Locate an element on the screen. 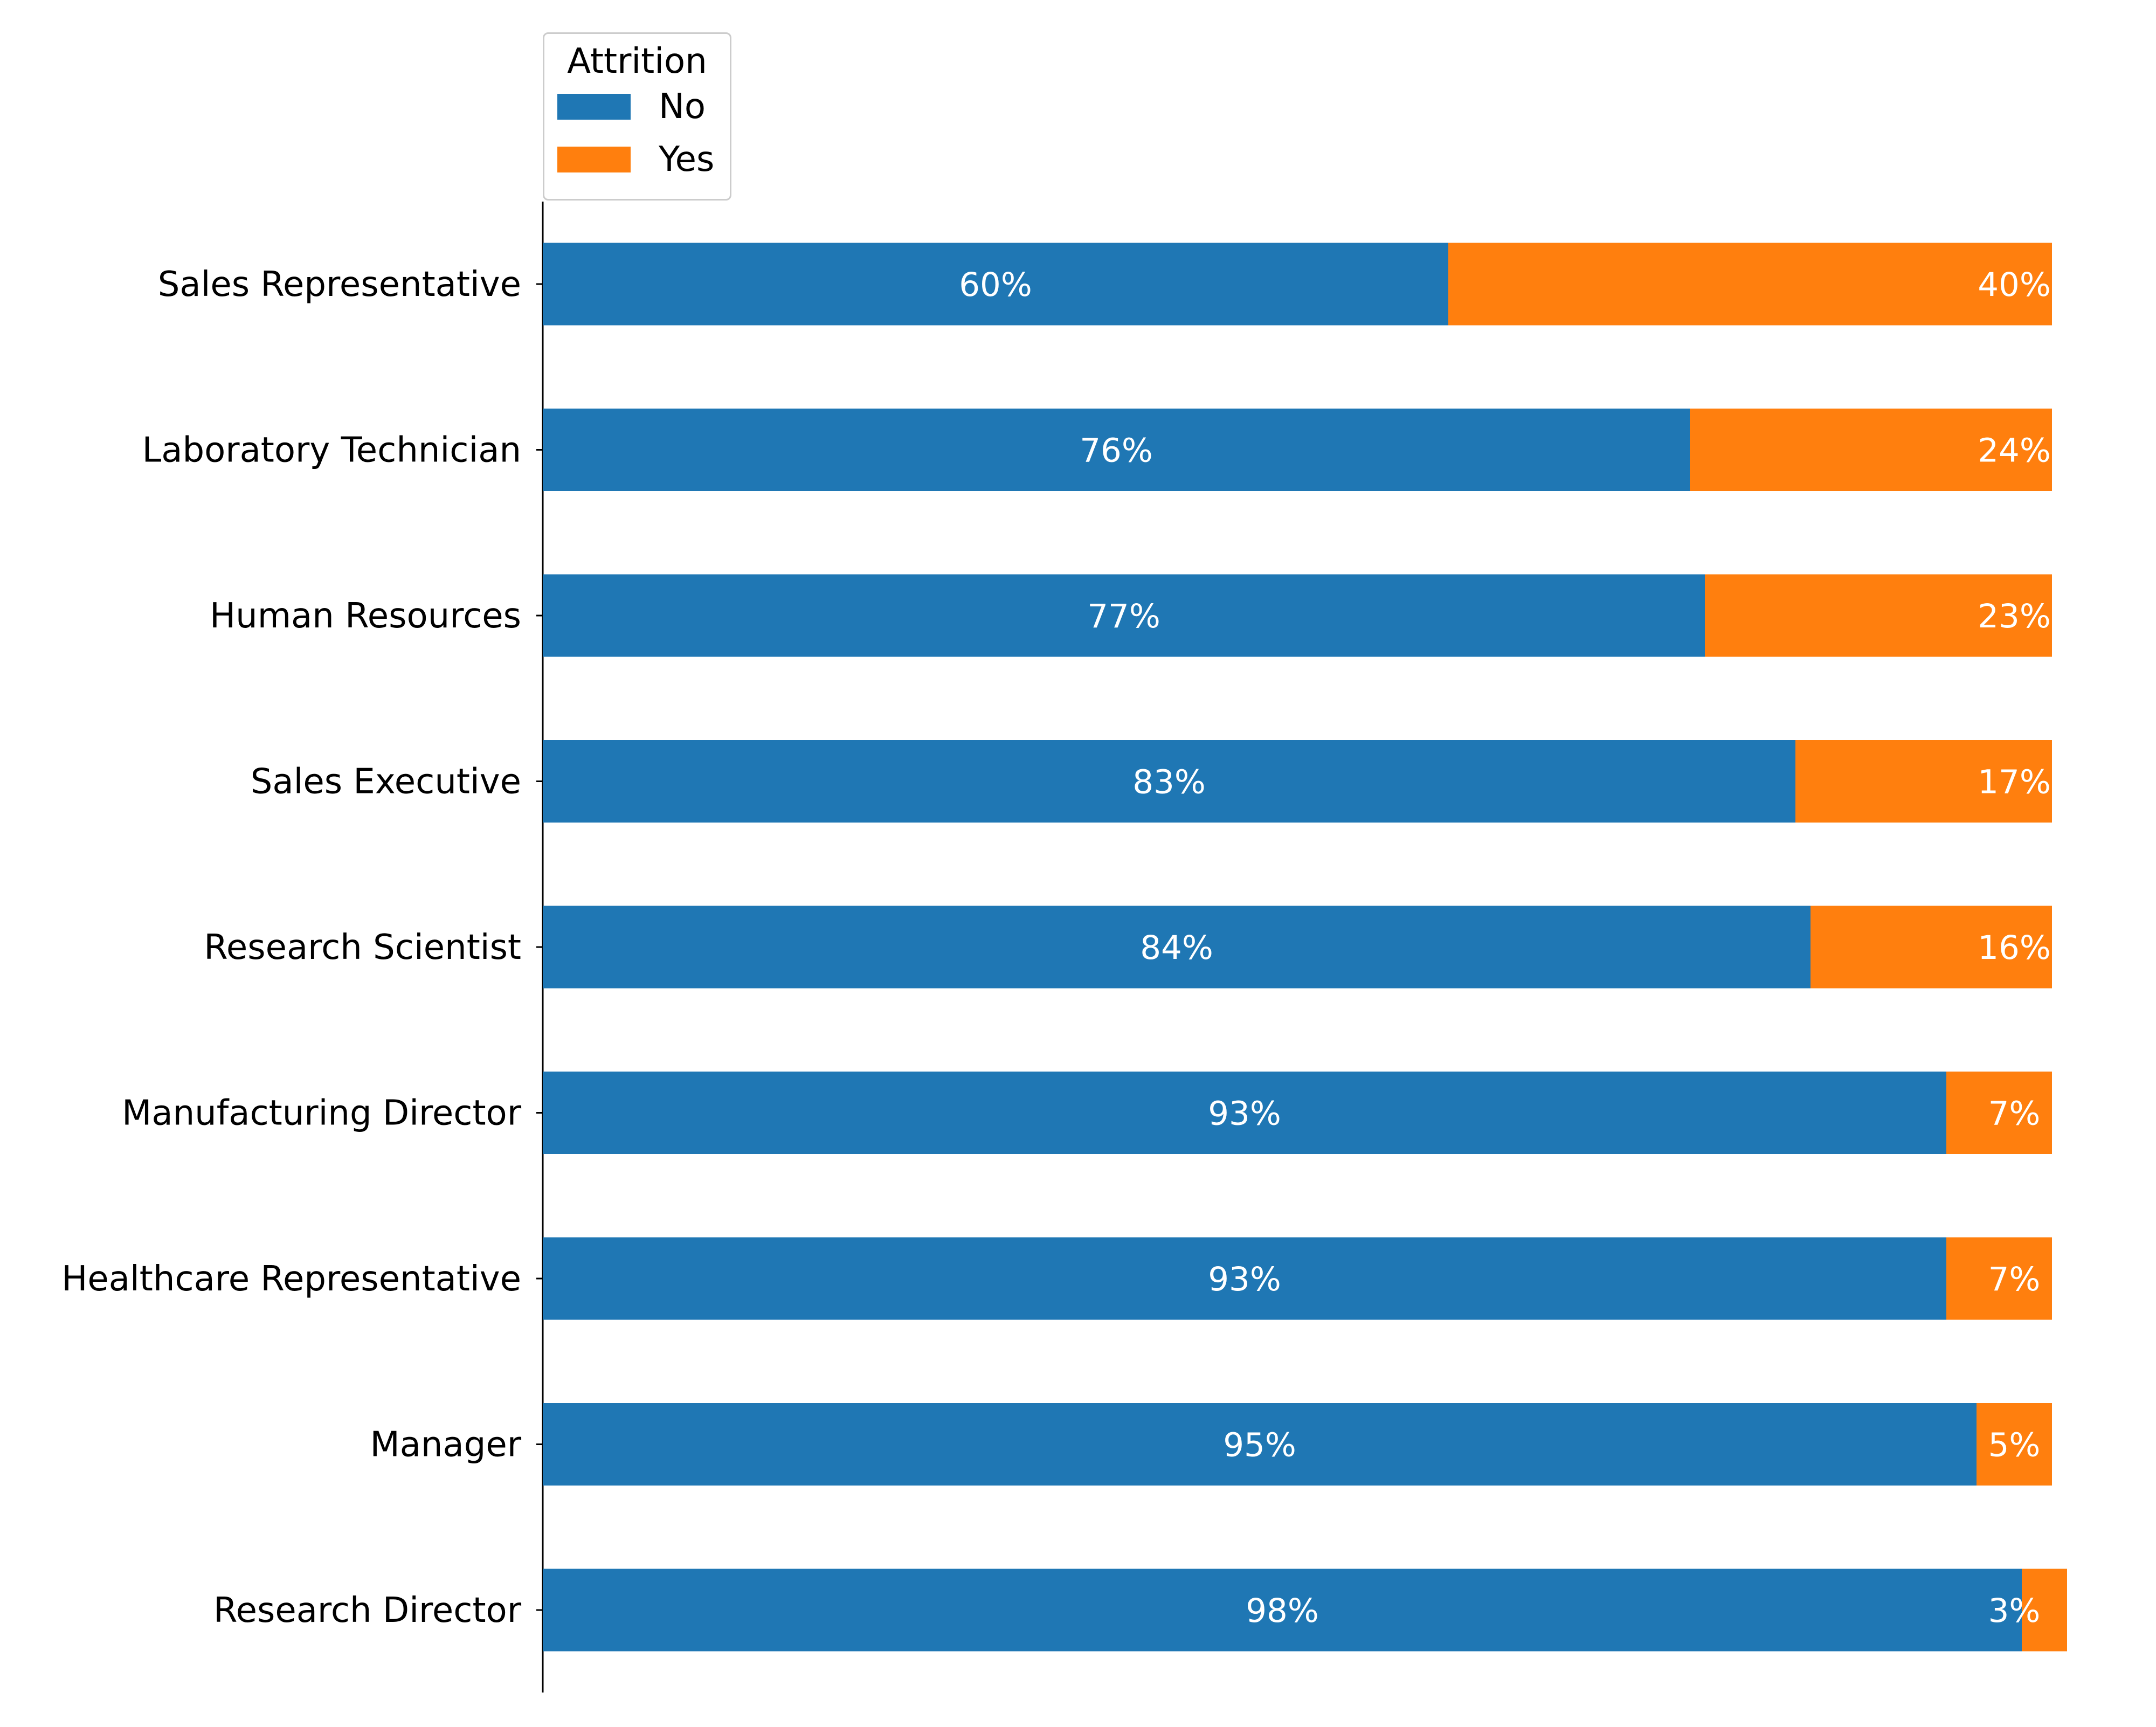  data-label-yes-laboratory-technician: 24% is located at coordinates (2014, 451).